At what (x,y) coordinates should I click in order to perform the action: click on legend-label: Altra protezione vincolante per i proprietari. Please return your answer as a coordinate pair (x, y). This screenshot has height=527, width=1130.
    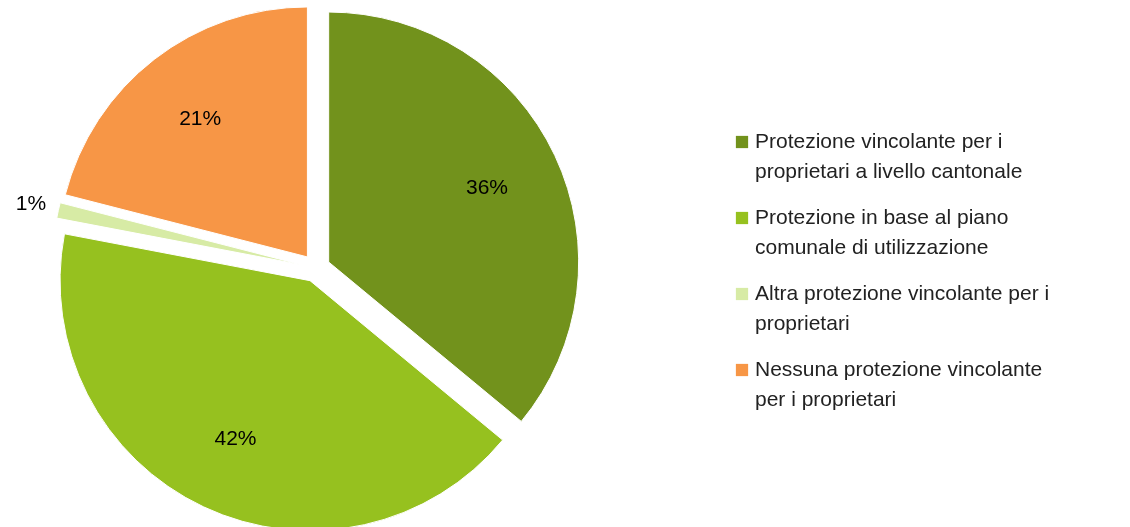
    Looking at the image, I should click on (902, 307).